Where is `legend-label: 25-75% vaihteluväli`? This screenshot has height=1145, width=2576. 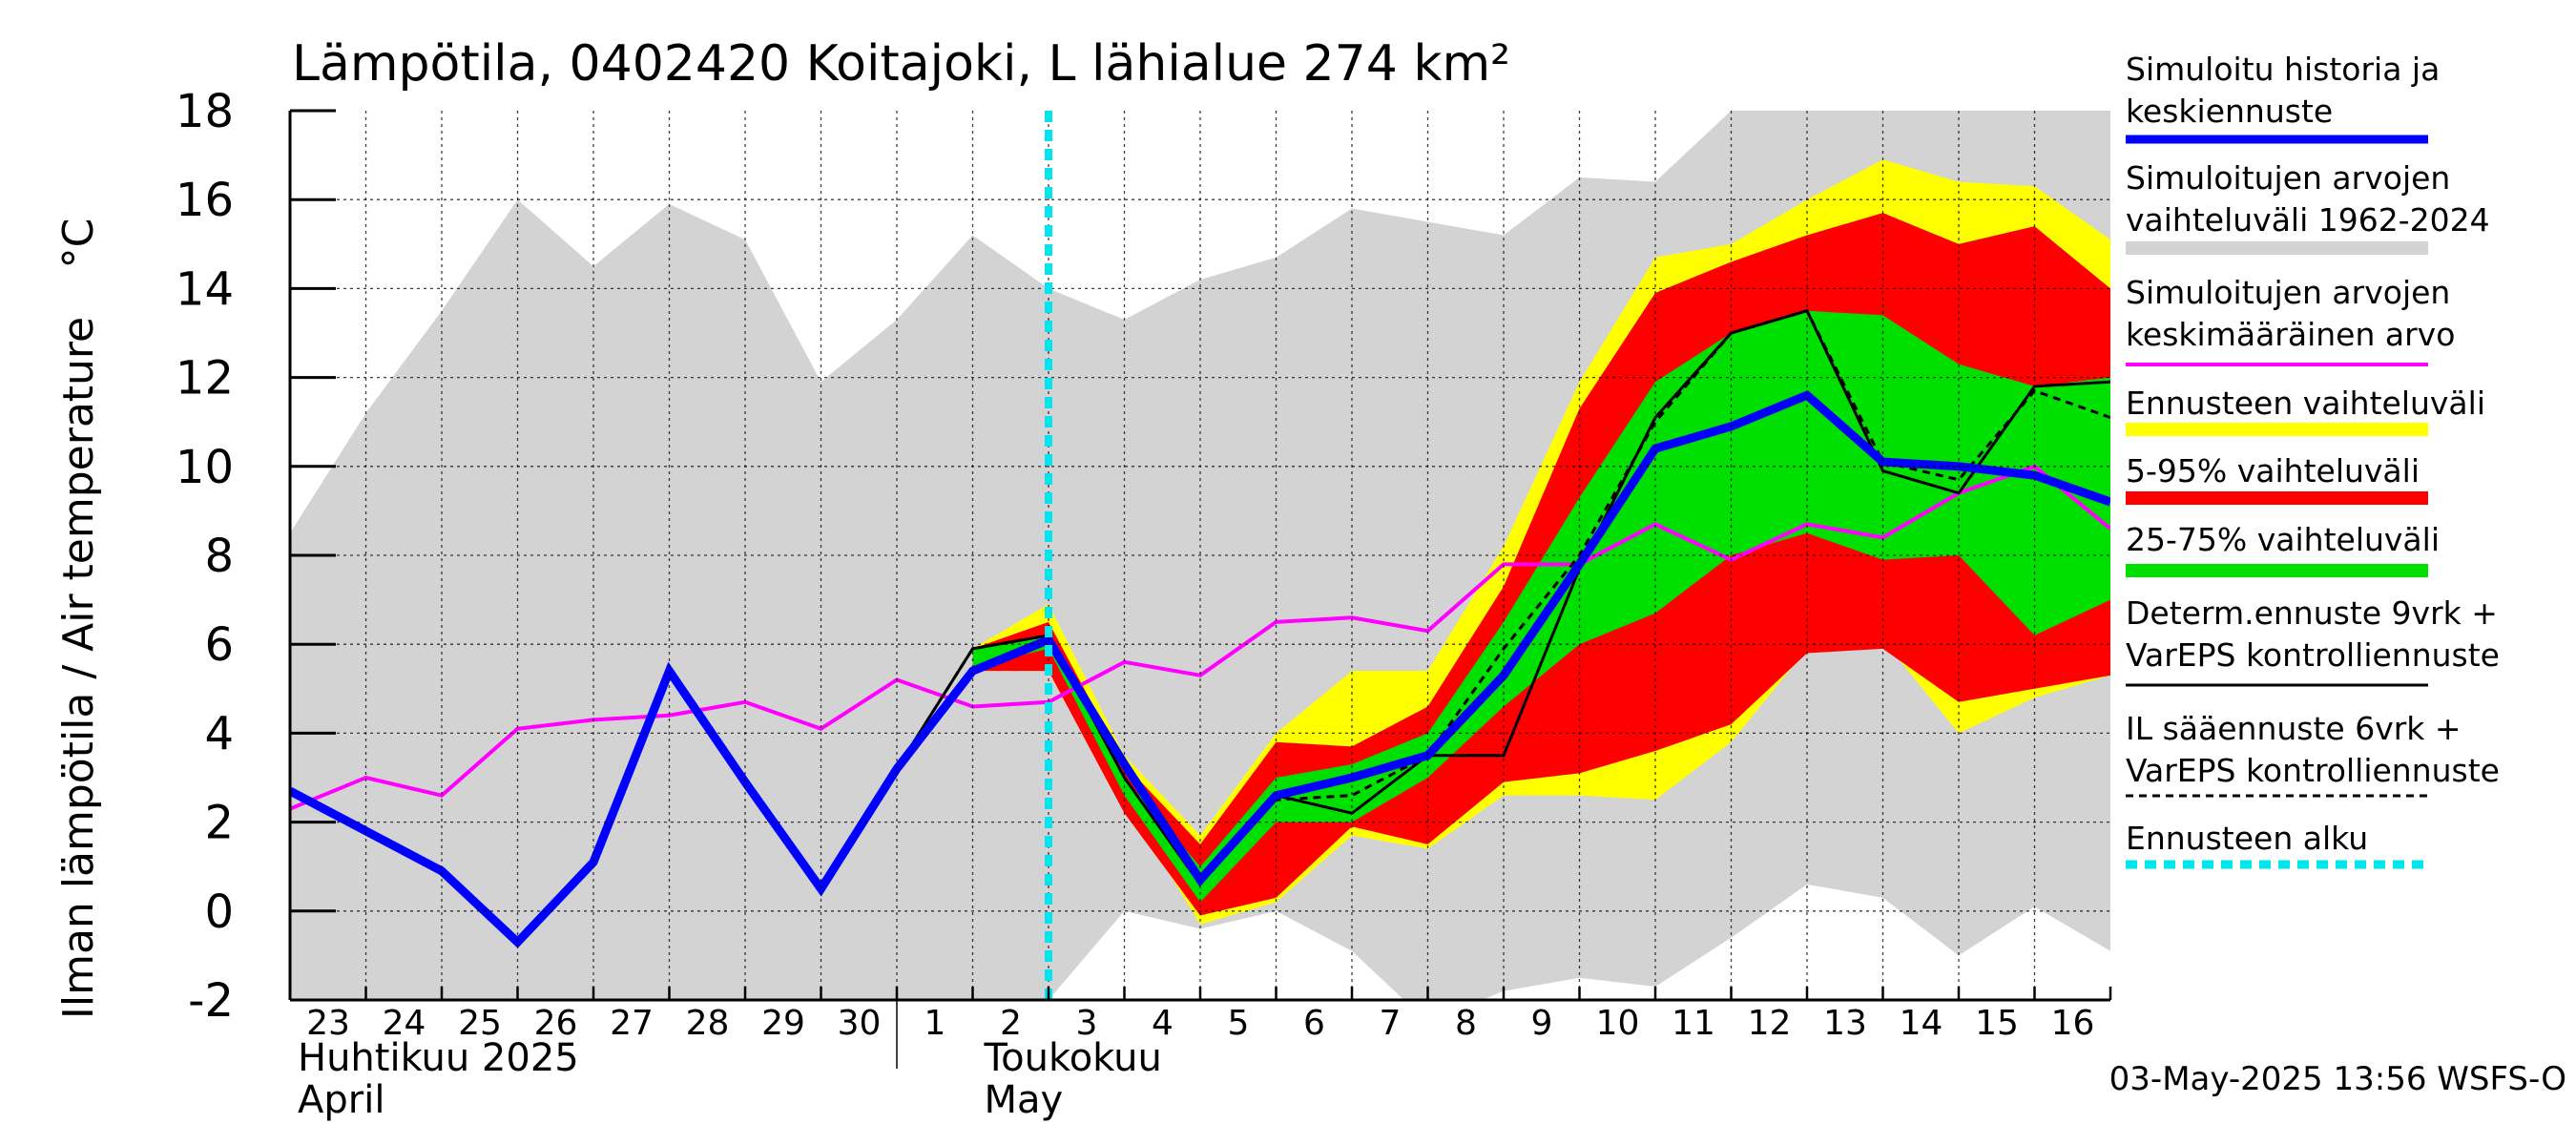
legend-label: 25-75% vaihteluväli is located at coordinates (2283, 540).